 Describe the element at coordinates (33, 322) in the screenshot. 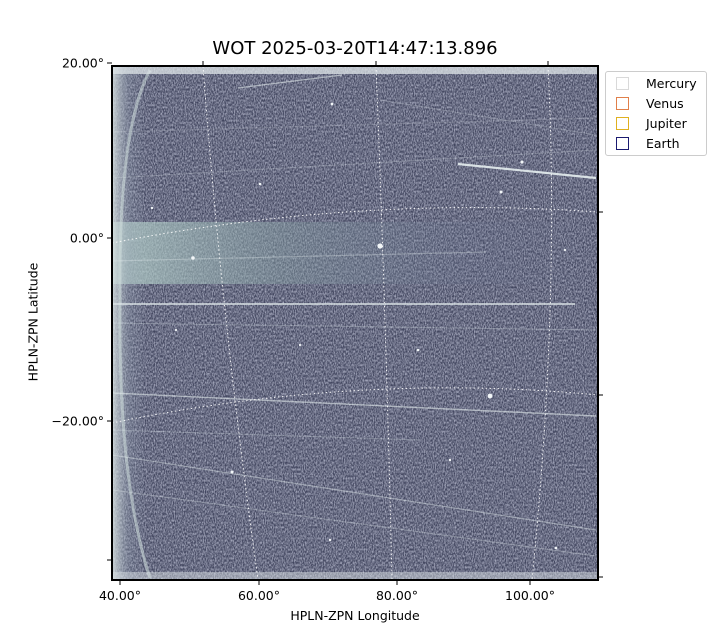

I see `y-axis-label: HPLN-ZPN Latitude` at that location.